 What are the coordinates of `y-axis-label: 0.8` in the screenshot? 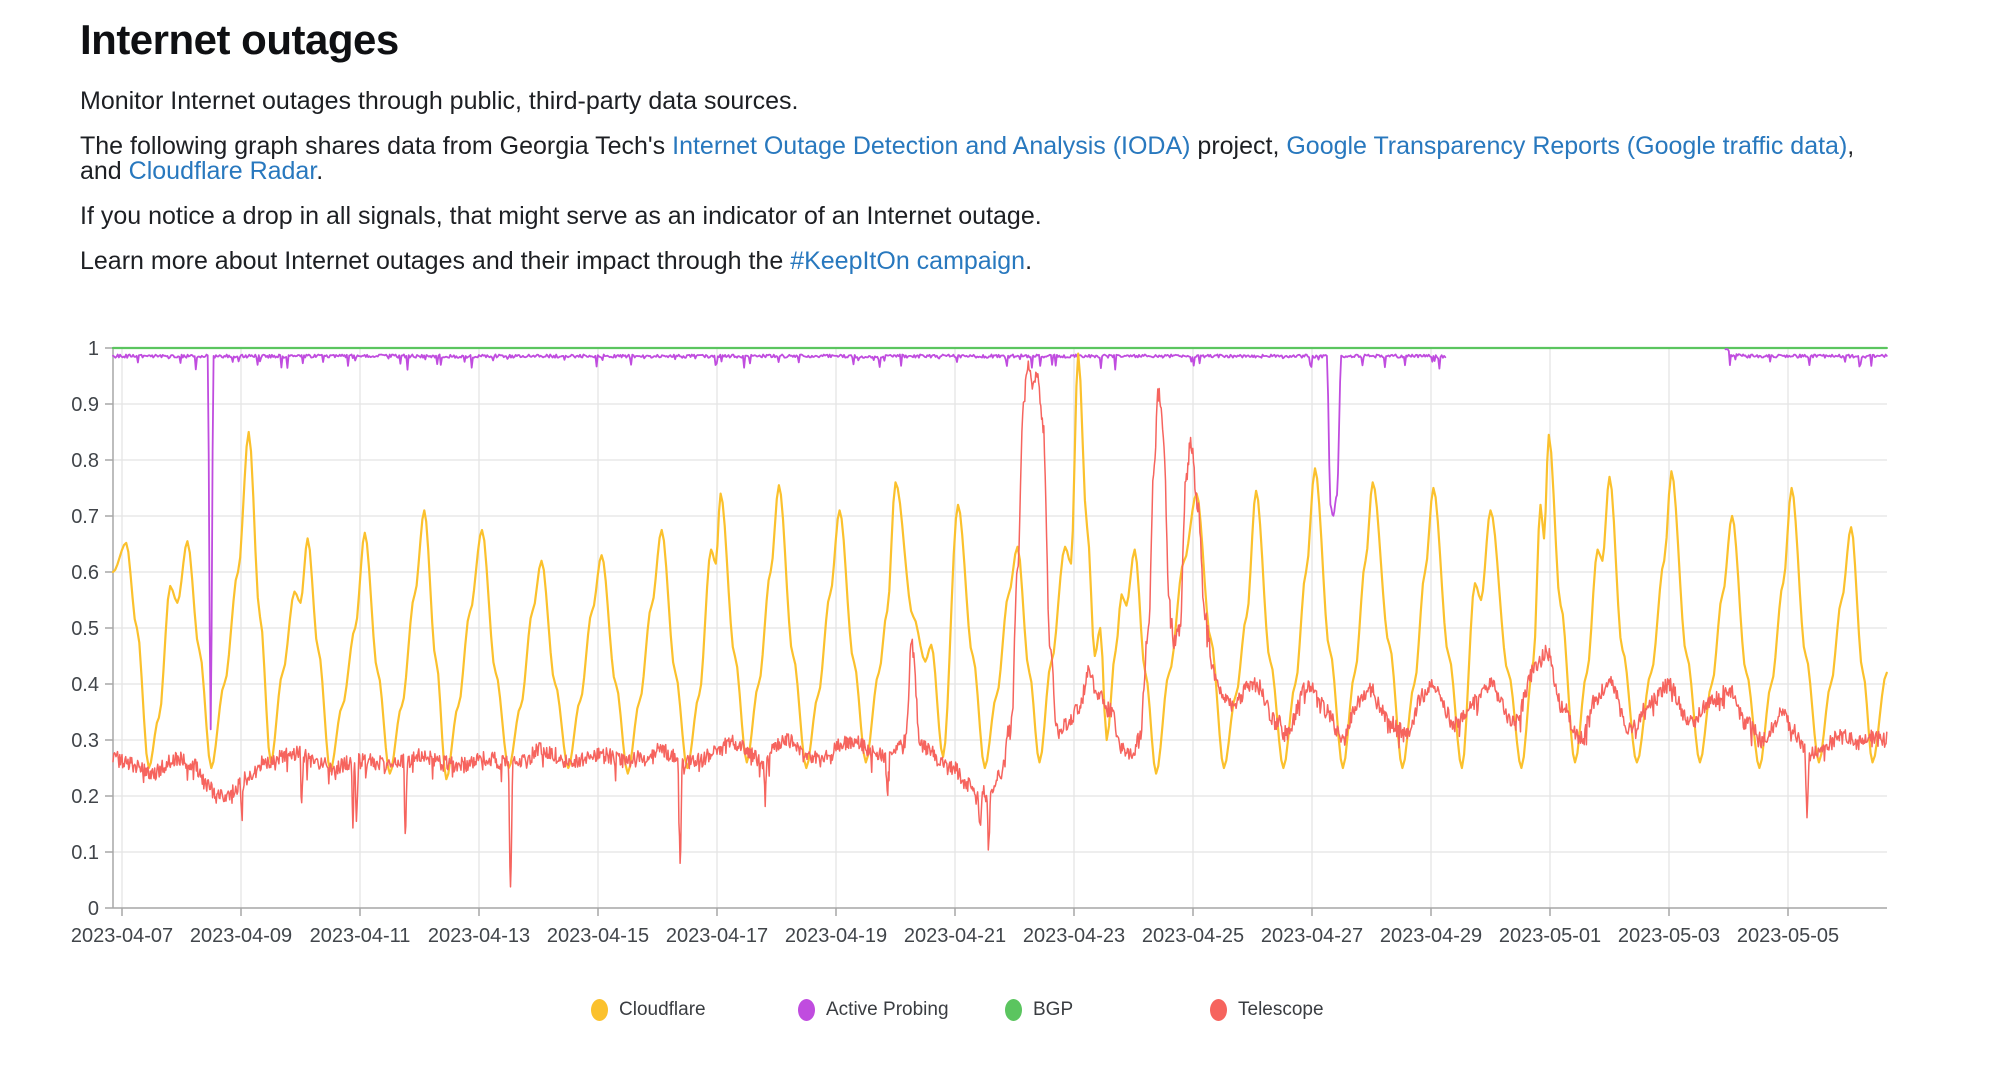 It's located at (85, 461).